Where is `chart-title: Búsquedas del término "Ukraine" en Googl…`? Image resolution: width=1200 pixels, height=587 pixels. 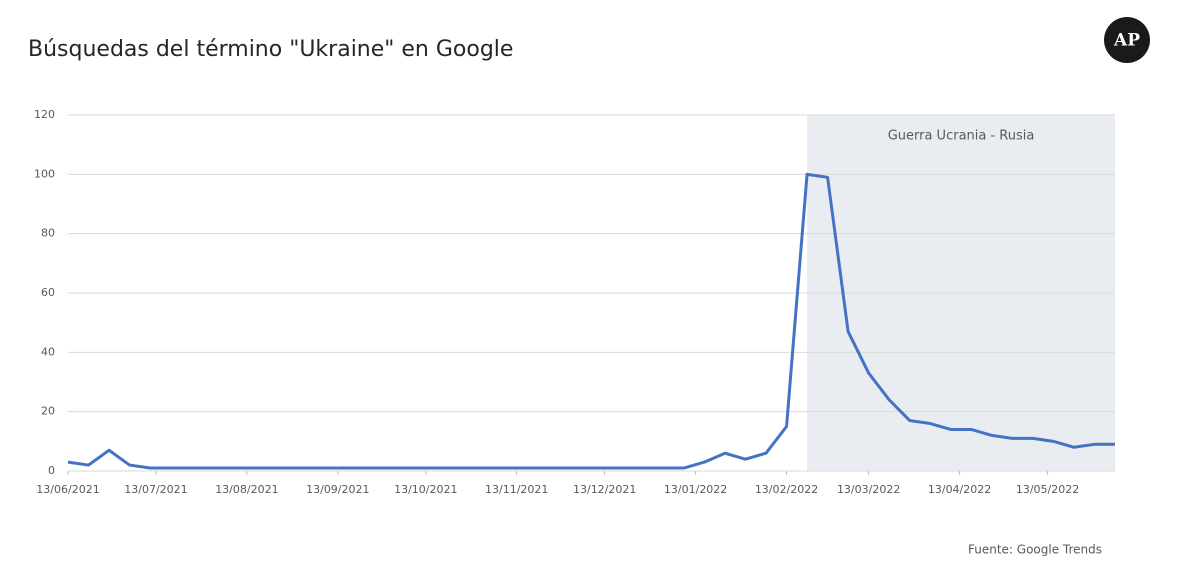 chart-title: Búsquedas del término "Ukraine" en Googl… is located at coordinates (270, 49).